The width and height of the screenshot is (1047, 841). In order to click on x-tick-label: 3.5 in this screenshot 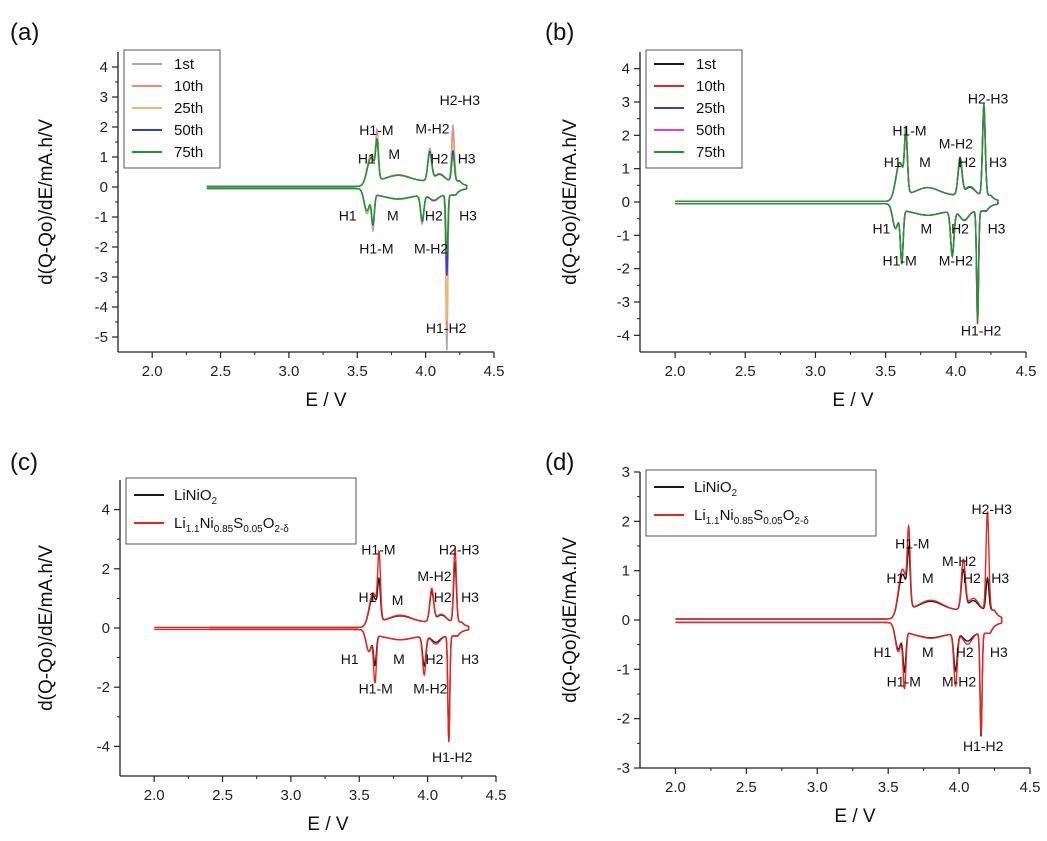, I will do `click(888, 787)`.